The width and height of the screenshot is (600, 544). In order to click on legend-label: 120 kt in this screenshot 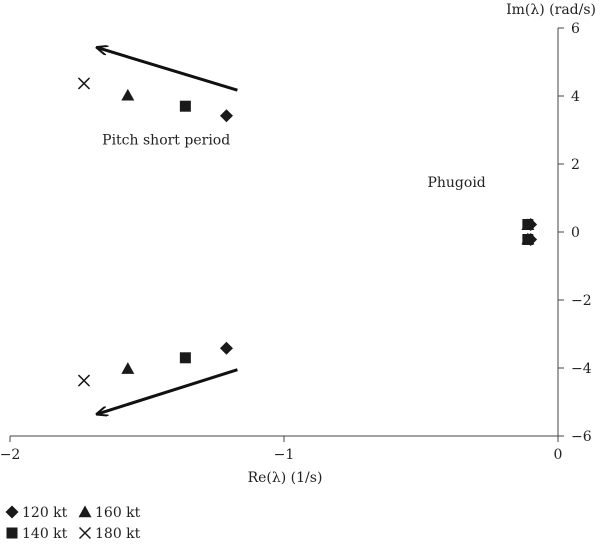, I will do `click(45, 513)`.